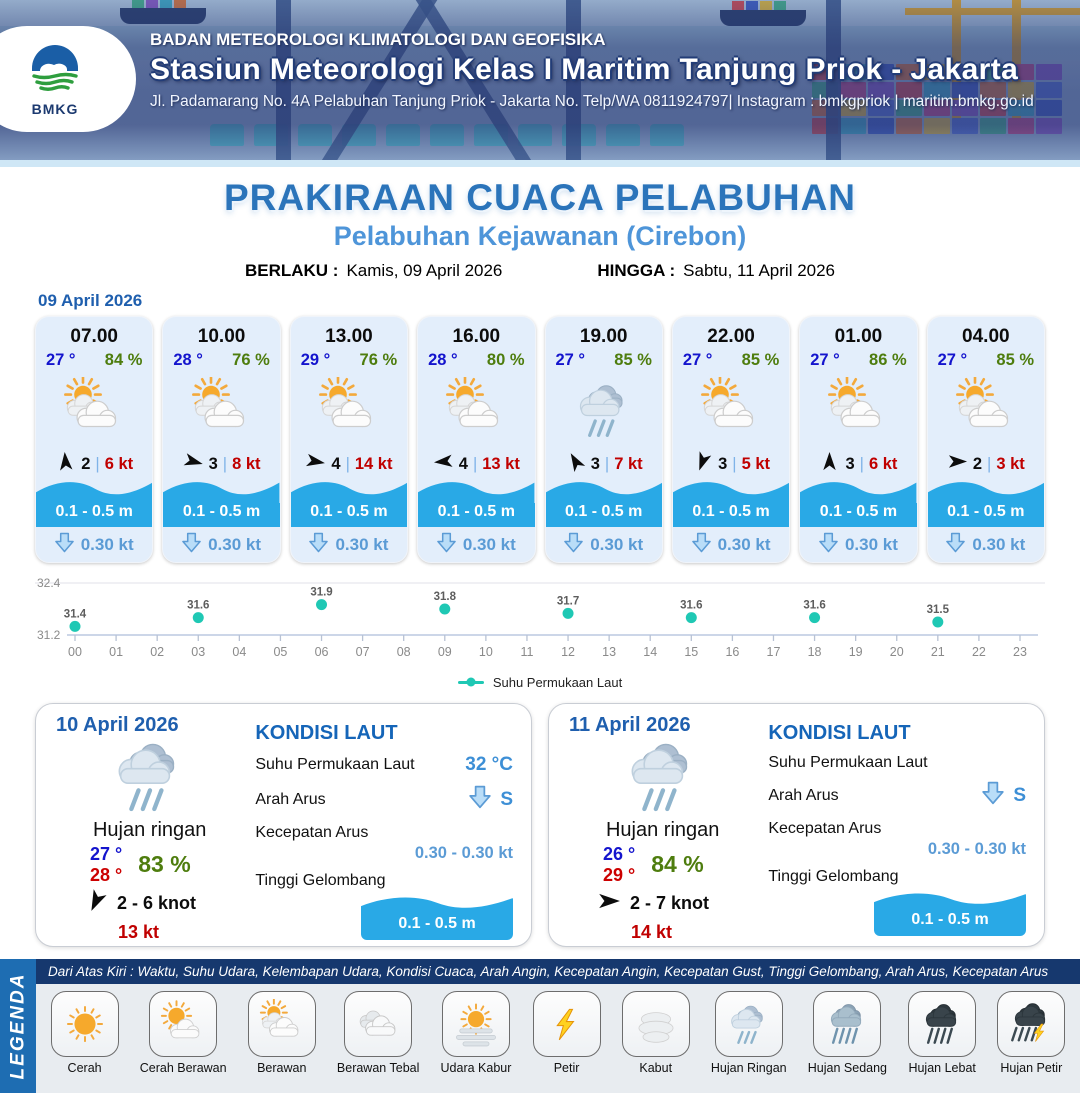 This screenshot has height=1093, width=1080. What do you see at coordinates (942, 1068) in the screenshot?
I see `legend-item-label: Hujan Lebat` at bounding box center [942, 1068].